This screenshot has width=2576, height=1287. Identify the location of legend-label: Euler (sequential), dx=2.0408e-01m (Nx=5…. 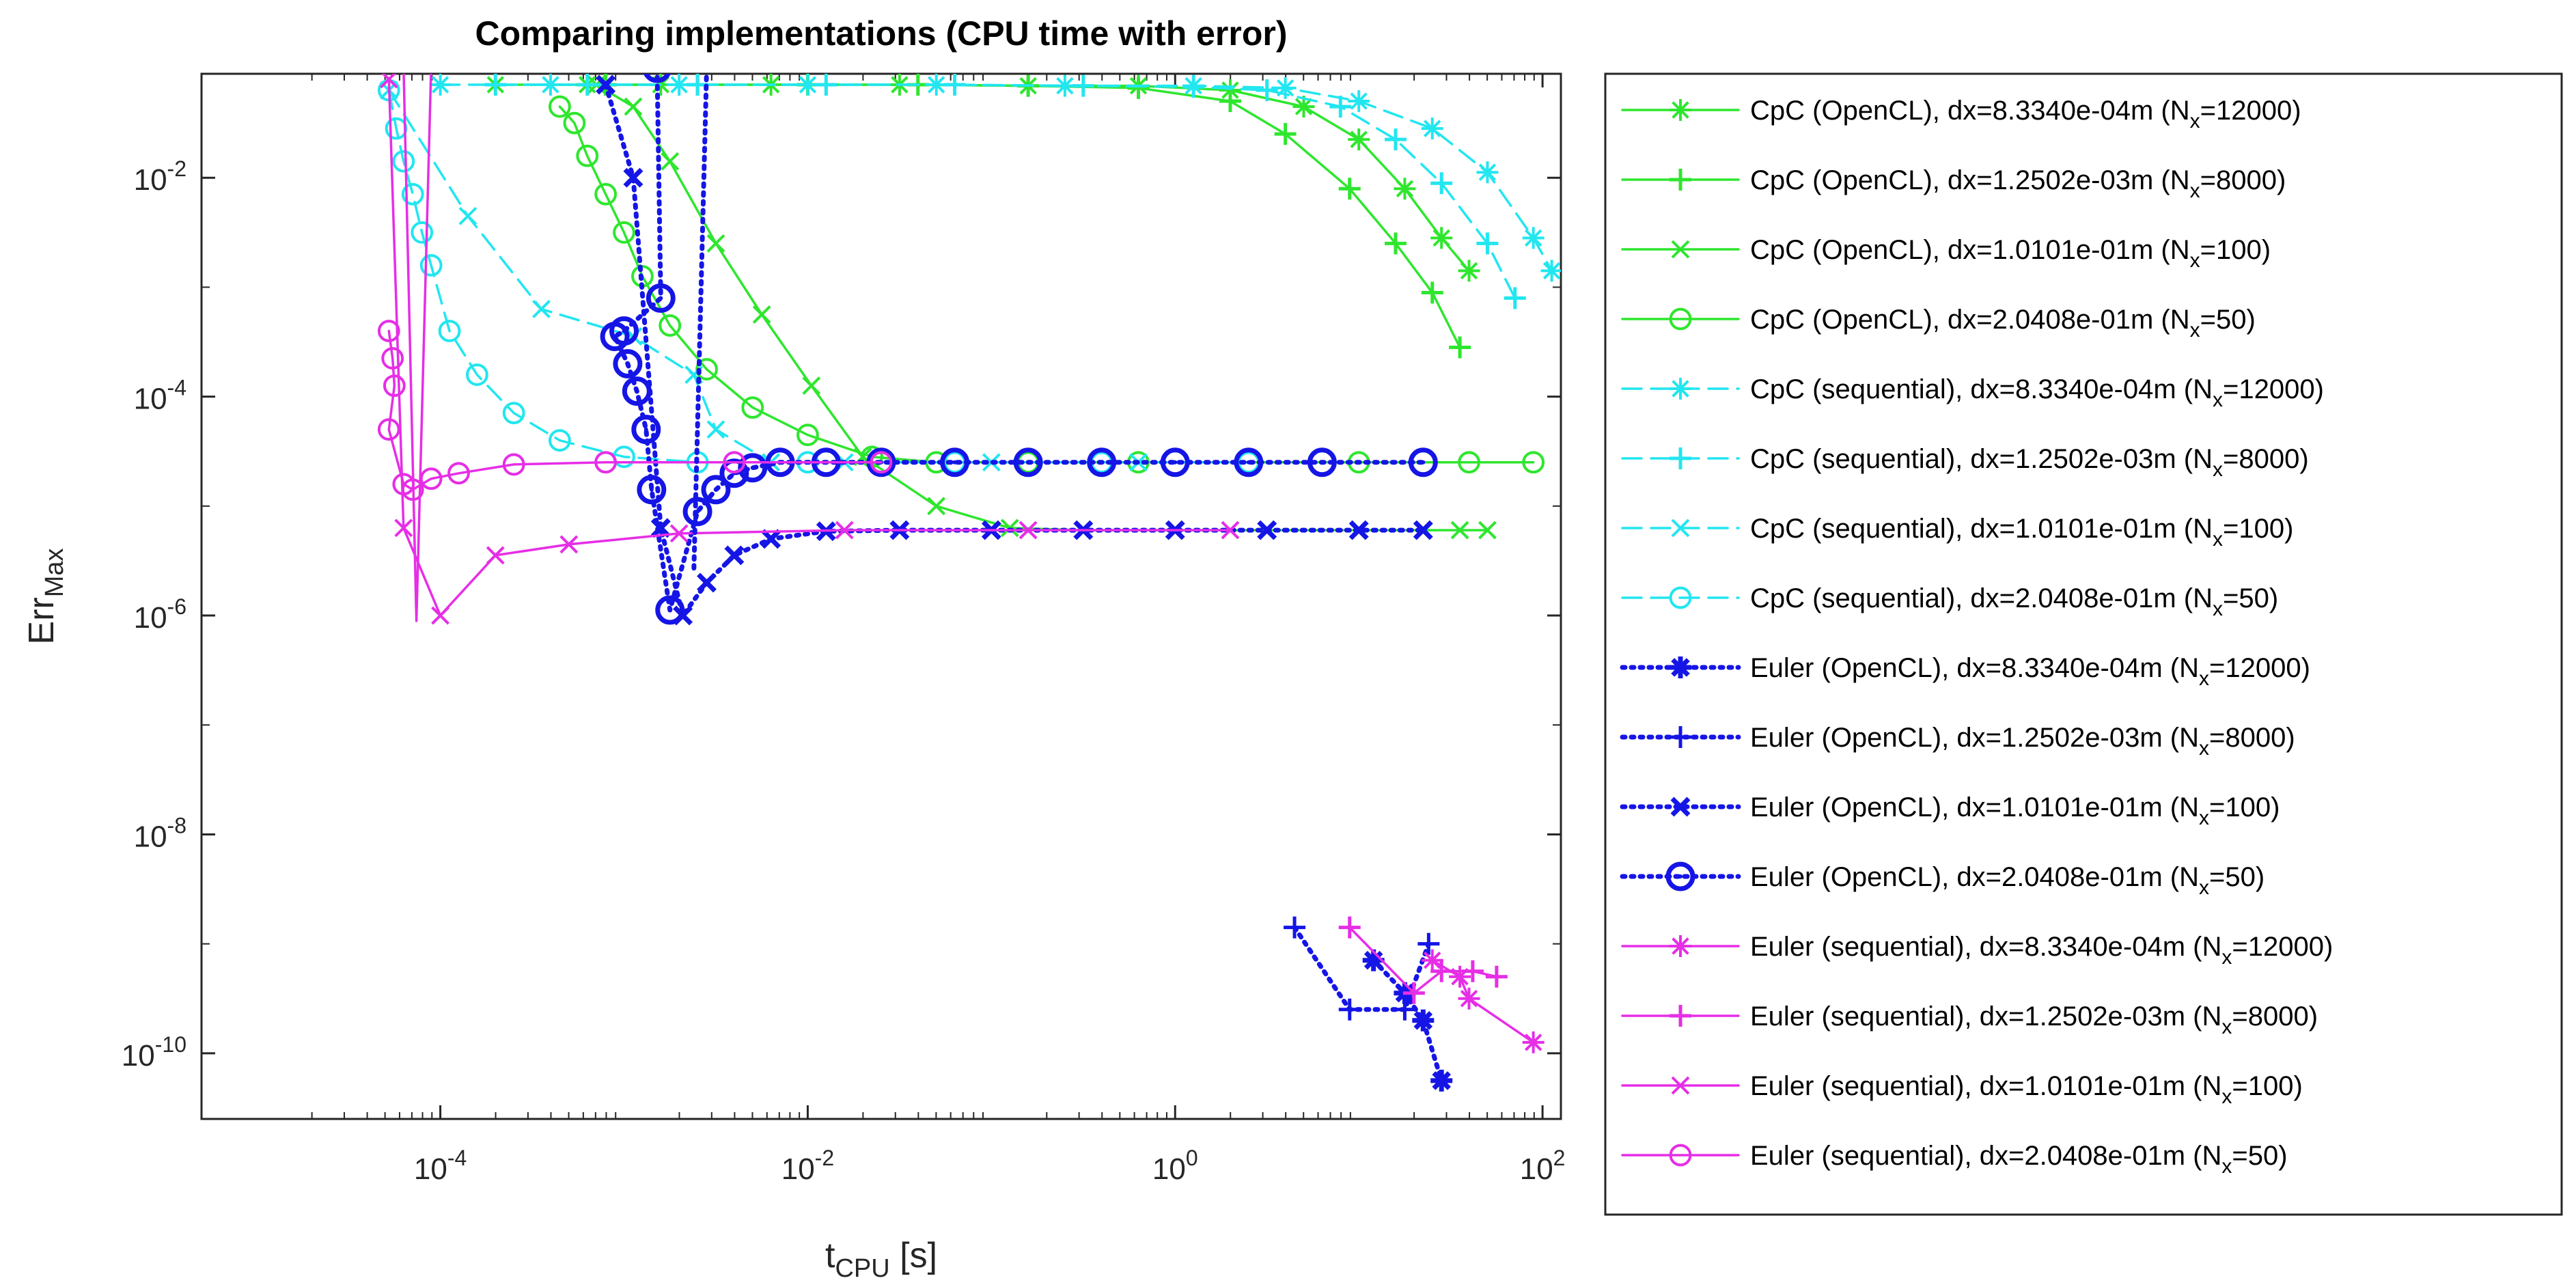
(2019, 1159).